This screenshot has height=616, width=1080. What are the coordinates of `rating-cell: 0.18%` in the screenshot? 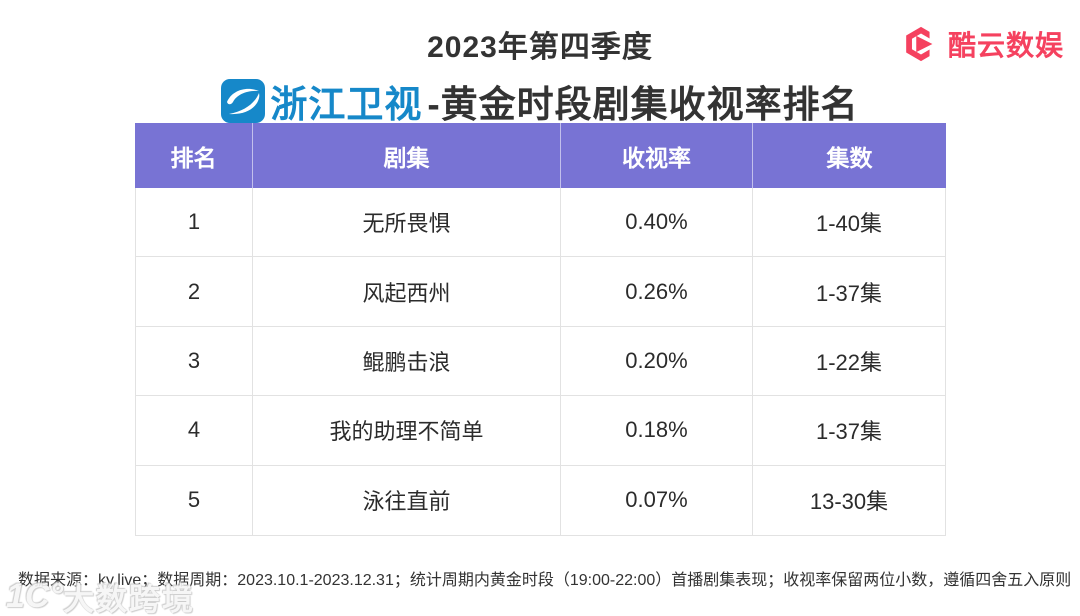 It's located at (657, 430).